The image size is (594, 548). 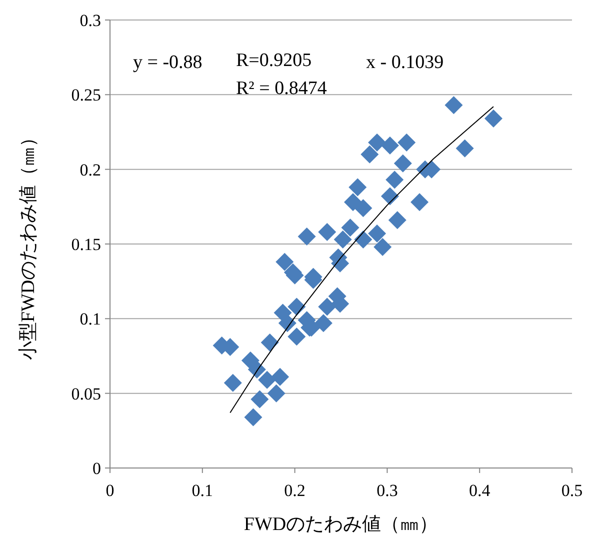 What do you see at coordinates (90, 319) in the screenshot?
I see `y-tick-label: 0.1` at bounding box center [90, 319].